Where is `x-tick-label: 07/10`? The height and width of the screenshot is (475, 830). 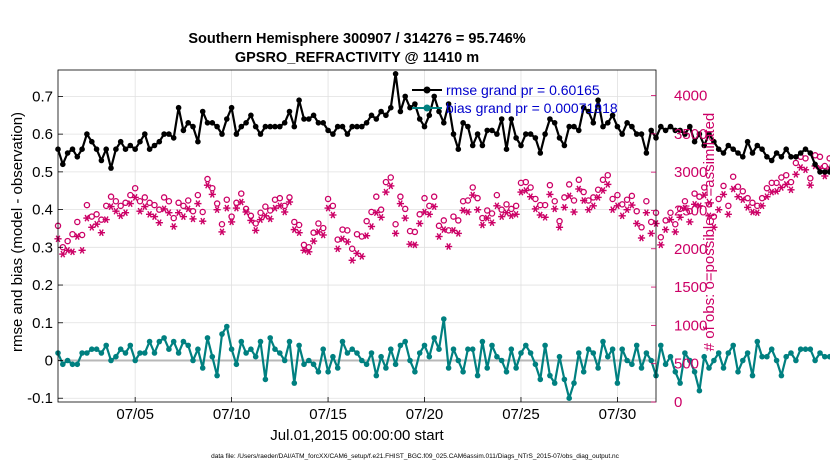
x-tick-label: 07/10 is located at coordinates (232, 414).